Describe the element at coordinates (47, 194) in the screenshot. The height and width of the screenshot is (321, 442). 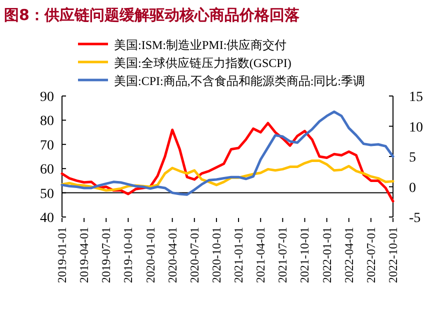
I see `y-tick-label: 50` at that location.